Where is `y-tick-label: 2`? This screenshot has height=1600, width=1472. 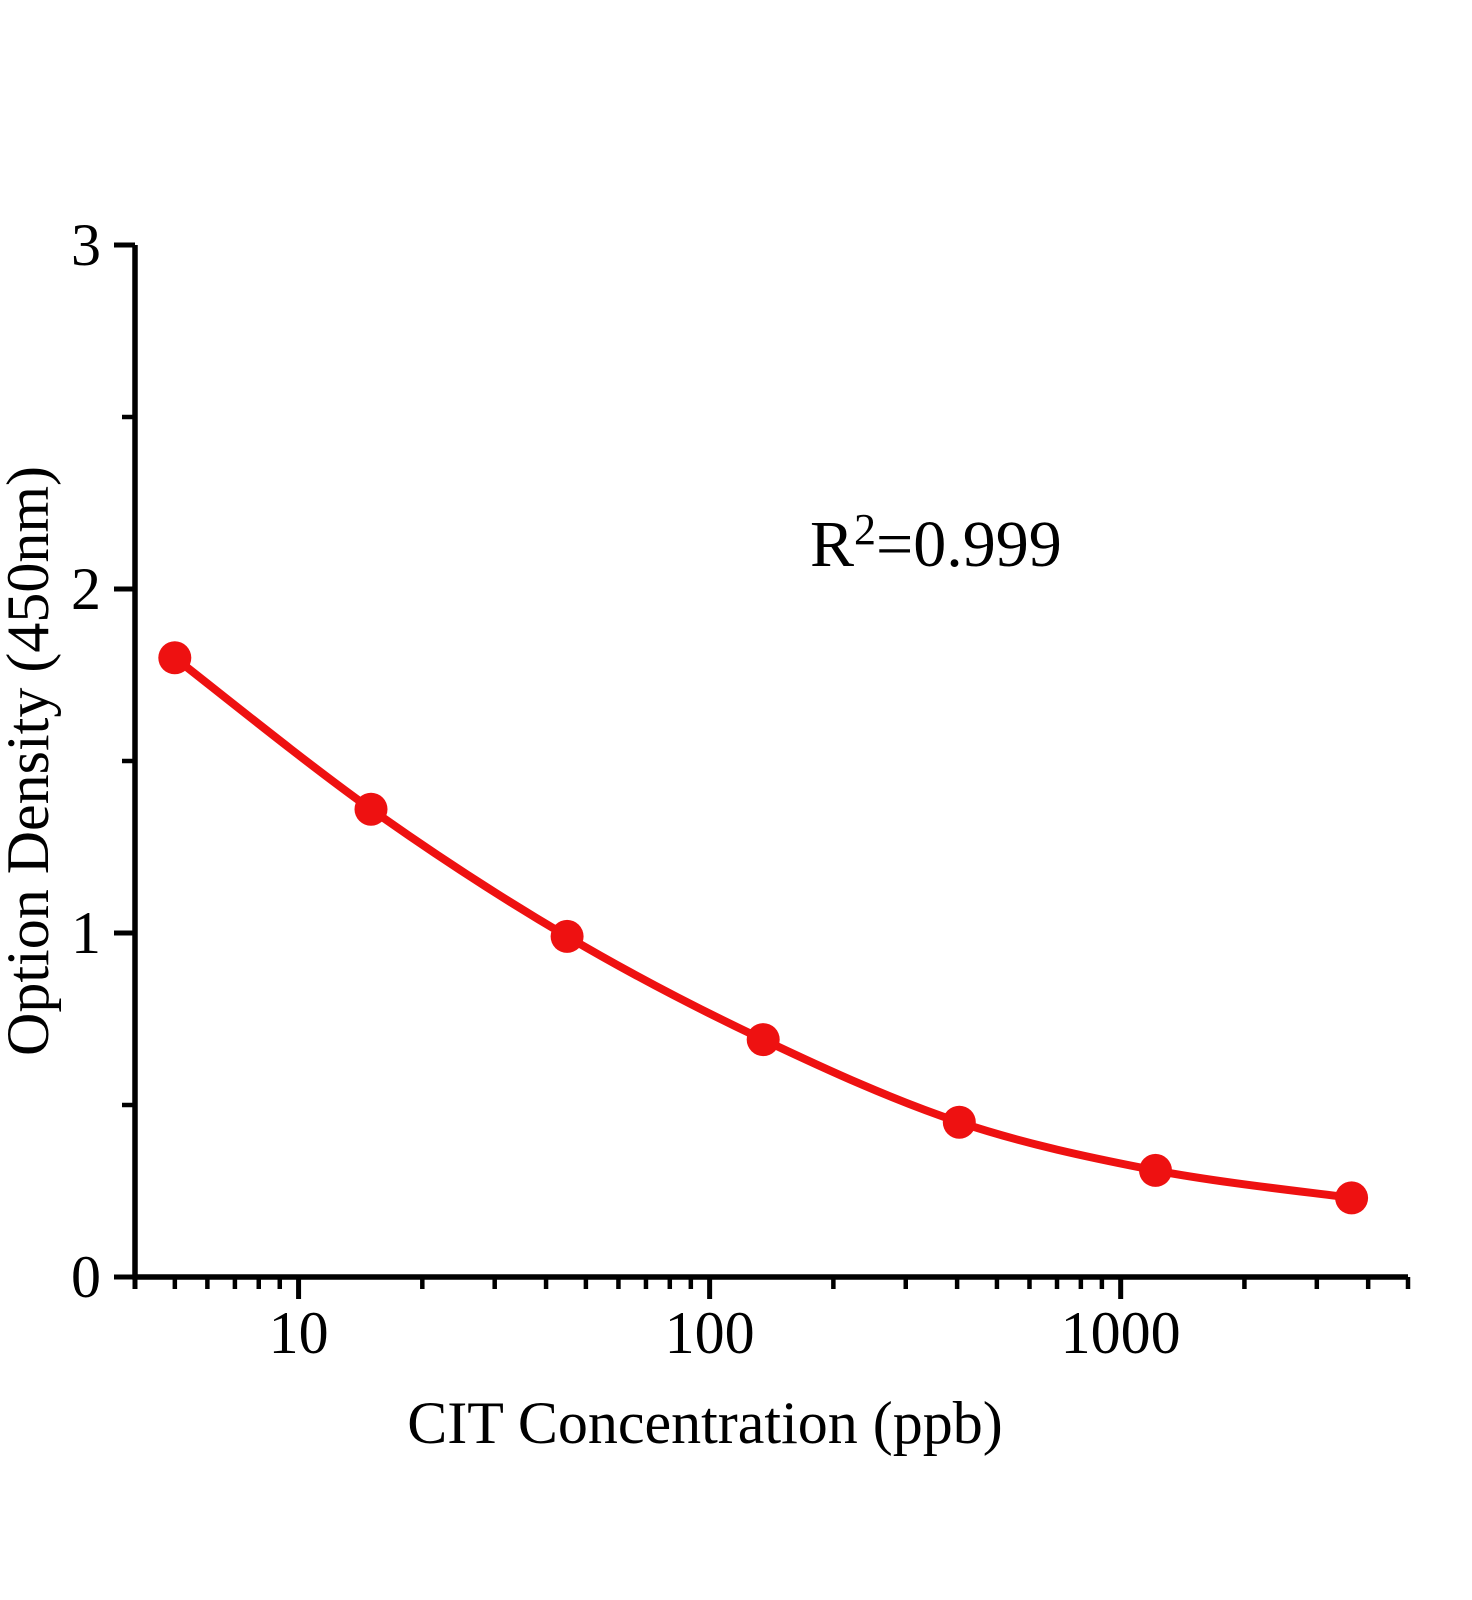
y-tick-label: 2 is located at coordinates (86, 589).